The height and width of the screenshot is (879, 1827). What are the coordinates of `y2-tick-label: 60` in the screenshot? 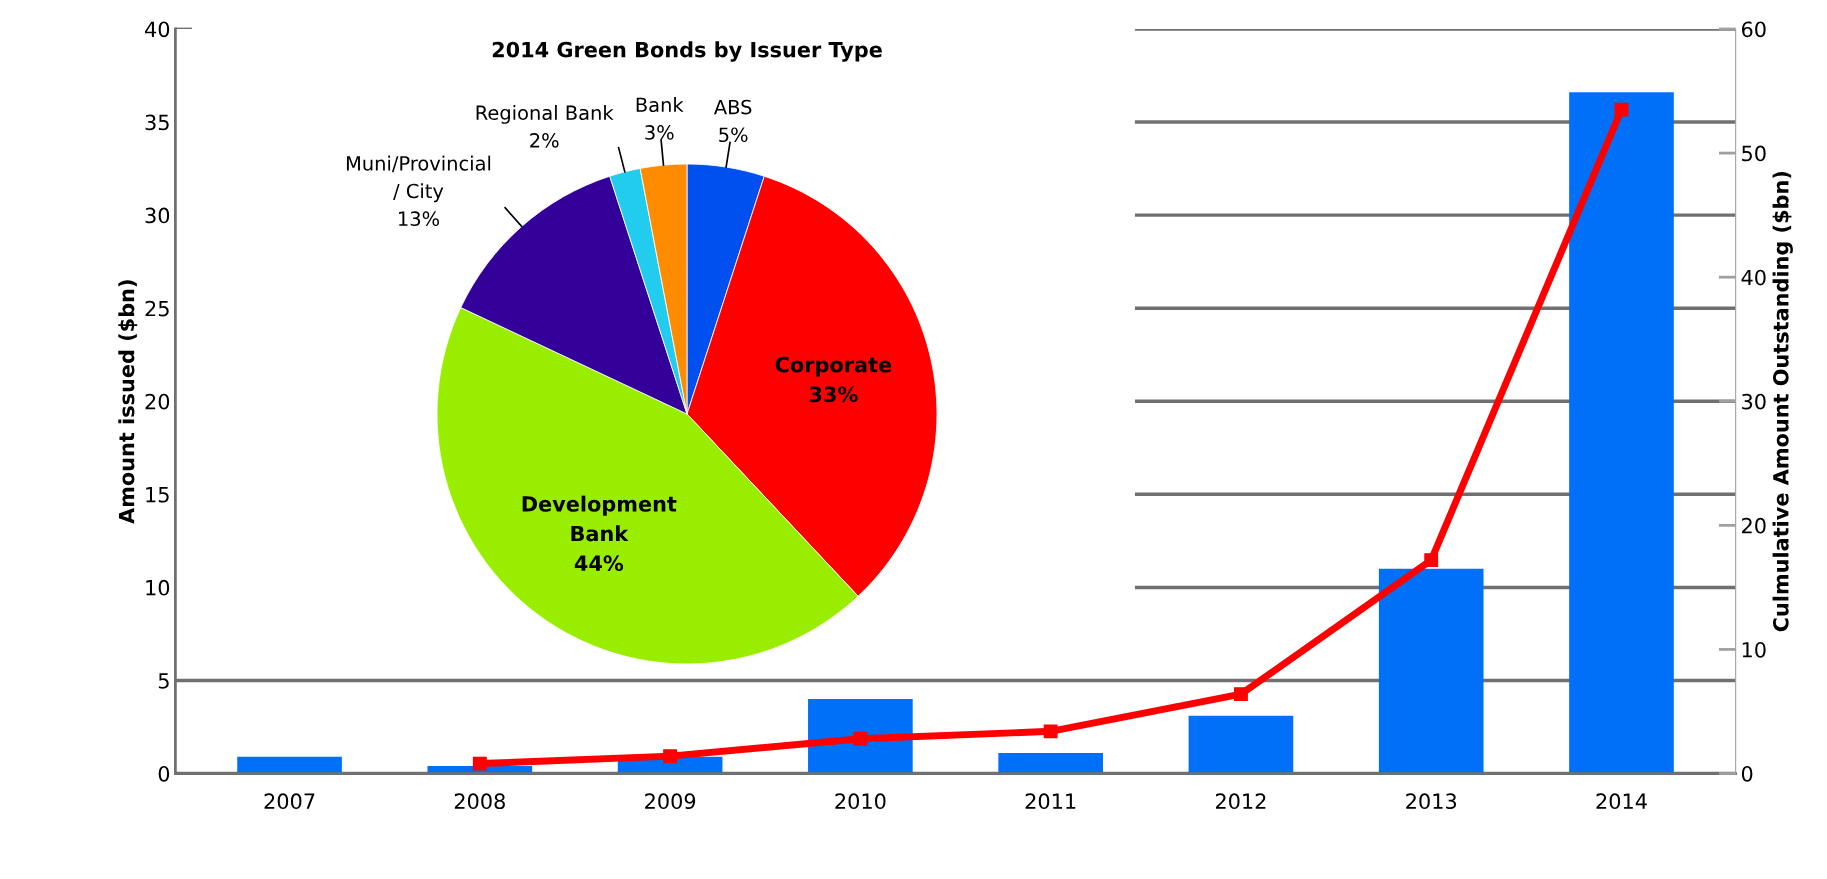 It's located at (1753, 29).